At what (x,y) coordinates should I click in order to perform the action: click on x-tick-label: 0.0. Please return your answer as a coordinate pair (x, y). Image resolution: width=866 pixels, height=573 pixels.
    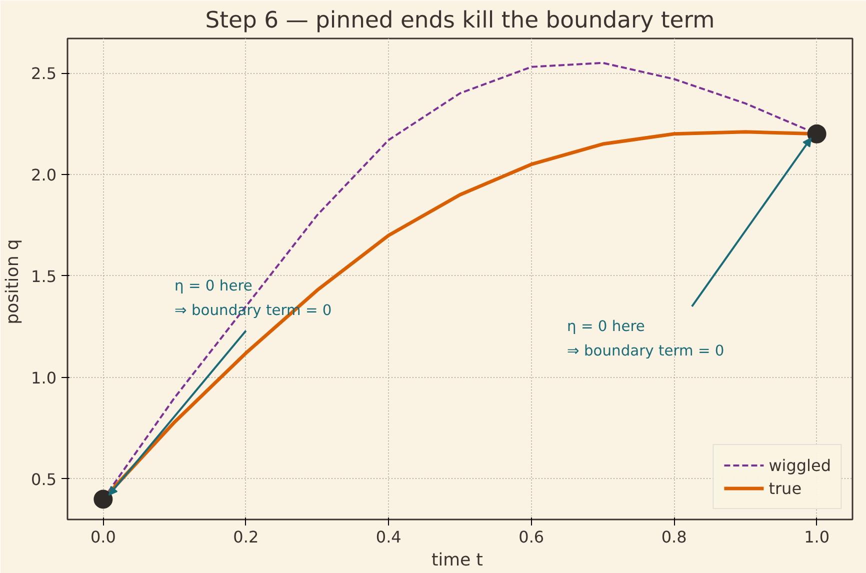
    Looking at the image, I should click on (103, 537).